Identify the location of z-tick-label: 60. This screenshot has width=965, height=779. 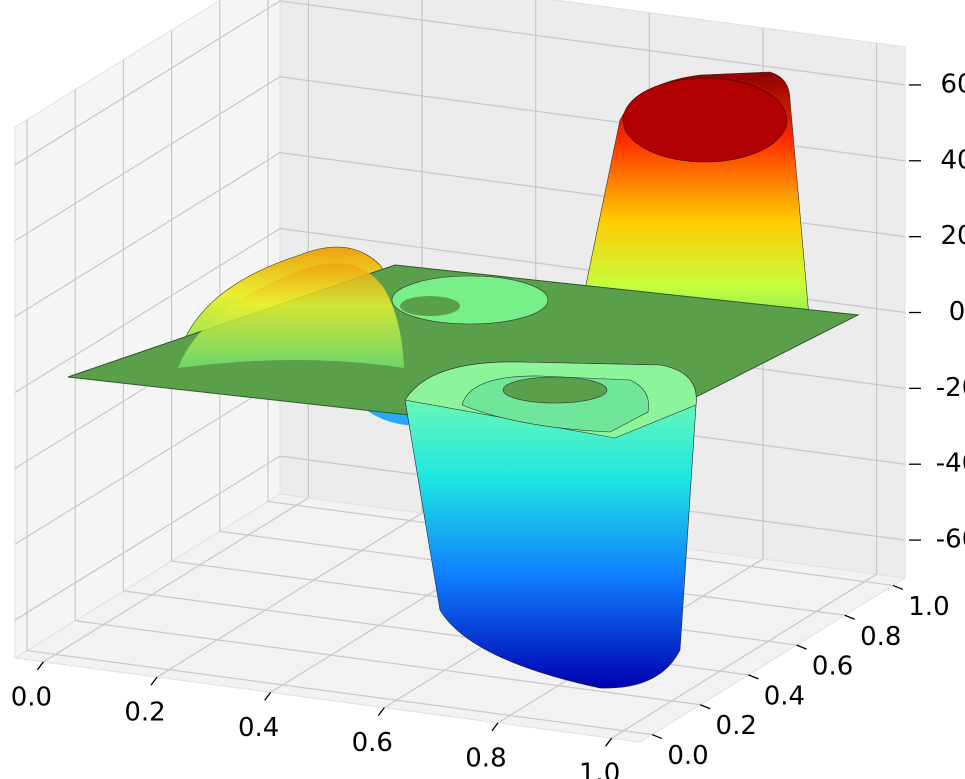
(952, 84).